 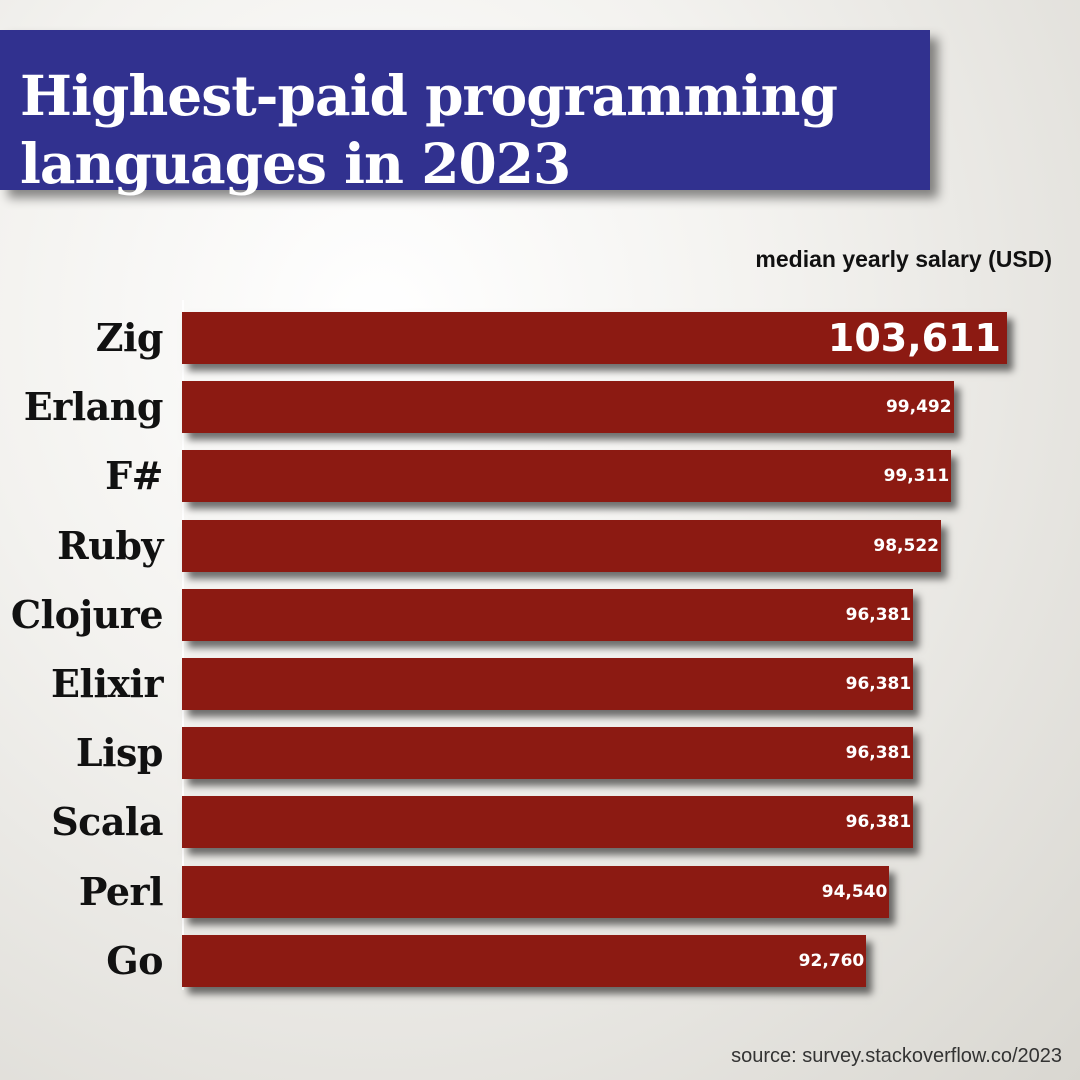 What do you see at coordinates (183, 645) in the screenshot?
I see `axis-line` at bounding box center [183, 645].